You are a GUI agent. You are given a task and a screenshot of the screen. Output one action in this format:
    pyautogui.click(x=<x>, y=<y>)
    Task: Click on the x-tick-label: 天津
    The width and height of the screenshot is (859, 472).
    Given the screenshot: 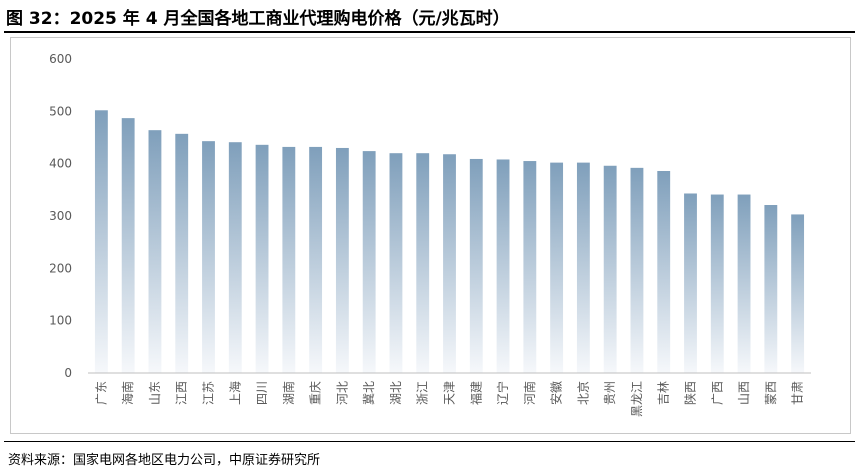 What is the action you would take?
    pyautogui.click(x=450, y=393)
    